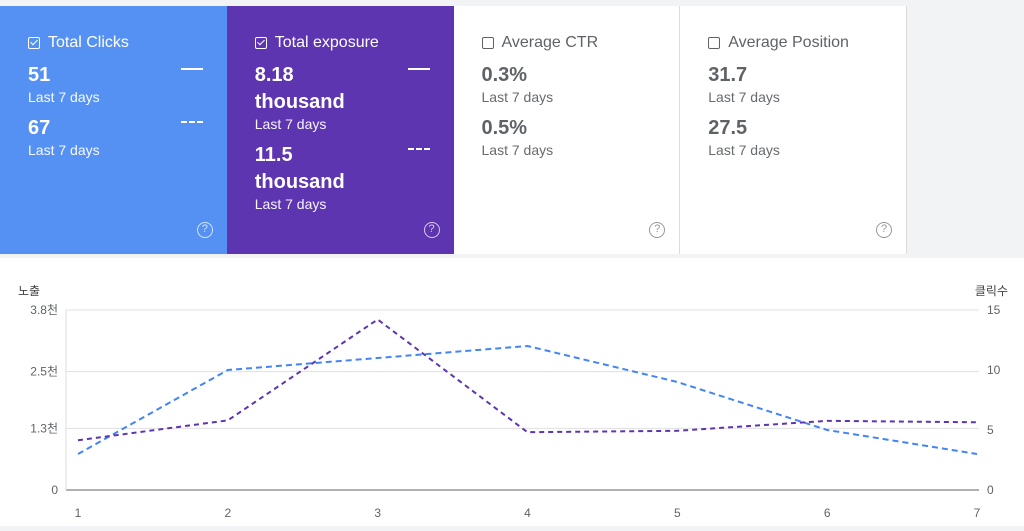  Describe the element at coordinates (795, 83) in the screenshot. I see `metric-current: 31.7 Last 7 days` at that location.